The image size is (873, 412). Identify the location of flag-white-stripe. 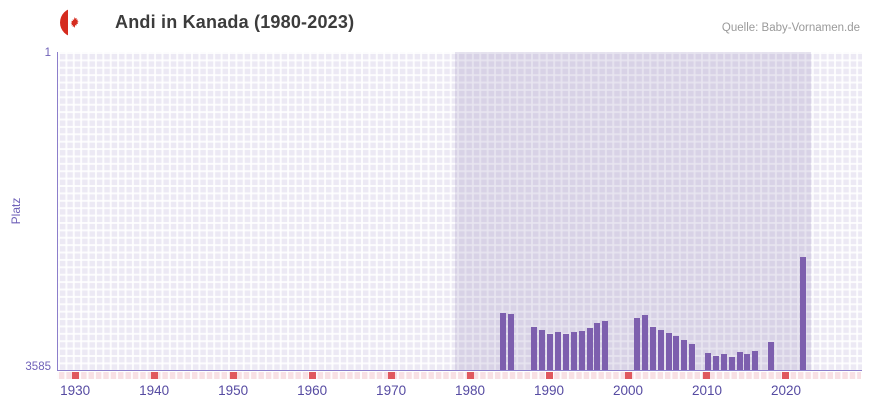
(74, 22).